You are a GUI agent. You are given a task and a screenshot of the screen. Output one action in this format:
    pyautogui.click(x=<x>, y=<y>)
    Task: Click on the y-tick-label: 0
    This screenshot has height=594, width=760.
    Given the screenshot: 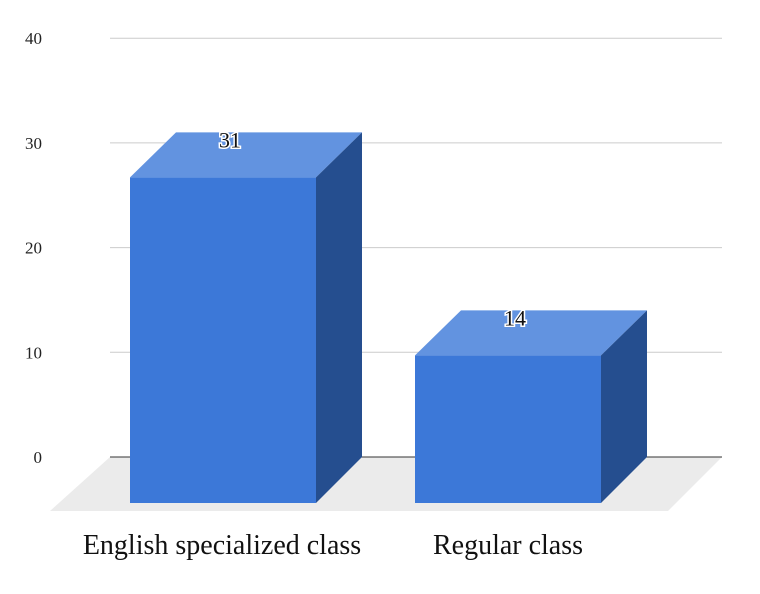 What is the action you would take?
    pyautogui.click(x=38, y=457)
    